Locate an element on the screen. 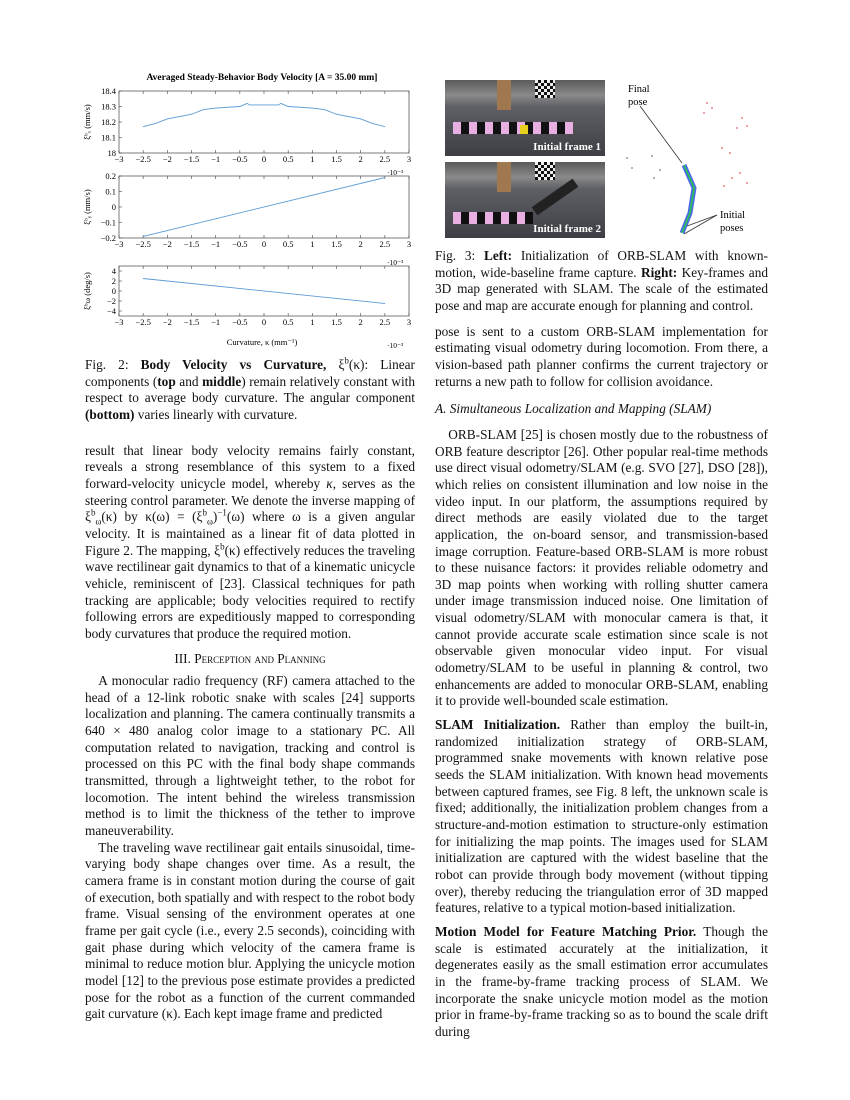 This screenshot has width=850, height=1100. text-run: −1 is located at coordinates (222, 512).